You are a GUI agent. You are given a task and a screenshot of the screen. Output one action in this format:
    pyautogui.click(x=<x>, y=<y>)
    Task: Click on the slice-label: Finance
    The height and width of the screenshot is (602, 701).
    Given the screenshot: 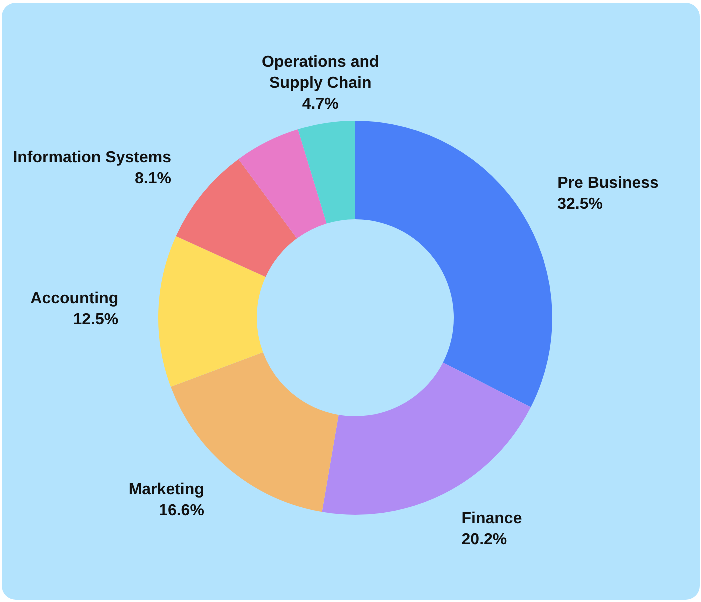 What is the action you would take?
    pyautogui.click(x=492, y=519)
    